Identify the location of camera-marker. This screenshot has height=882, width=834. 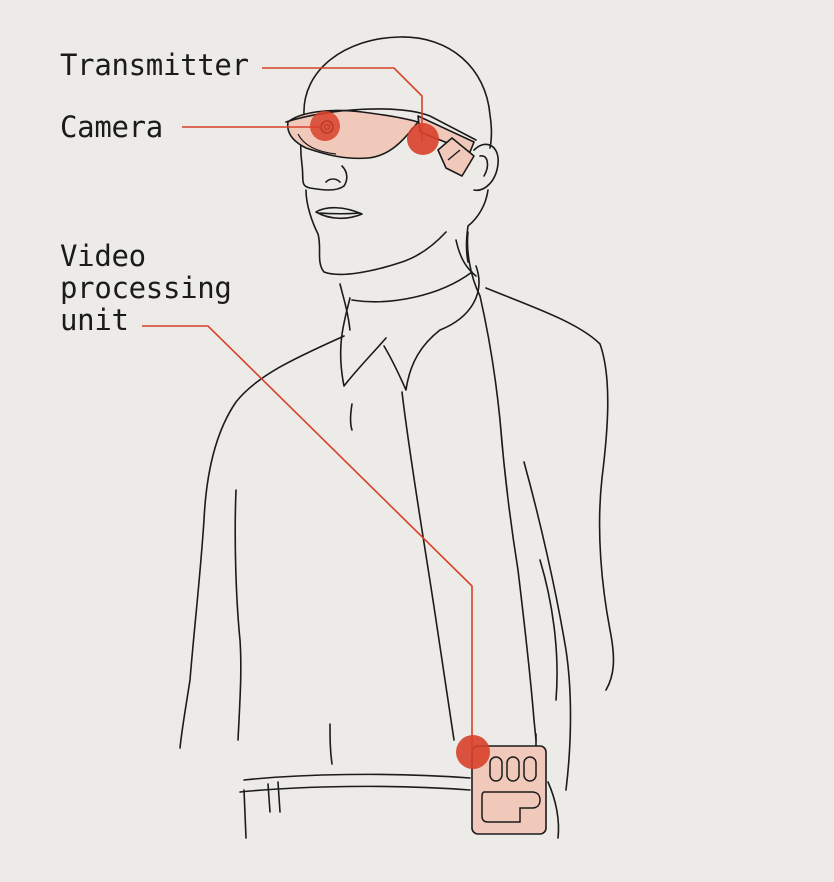
(325, 126).